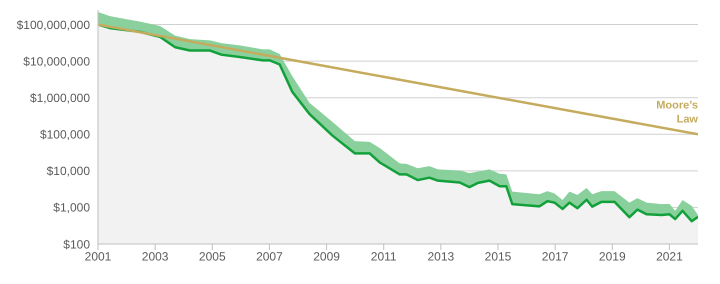  What do you see at coordinates (98, 257) in the screenshot?
I see `x-tick-label: 2001` at bounding box center [98, 257].